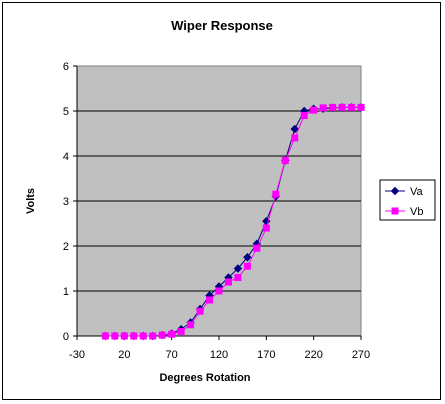 The width and height of the screenshot is (445, 404). I want to click on x-tick-label: 270, so click(361, 355).